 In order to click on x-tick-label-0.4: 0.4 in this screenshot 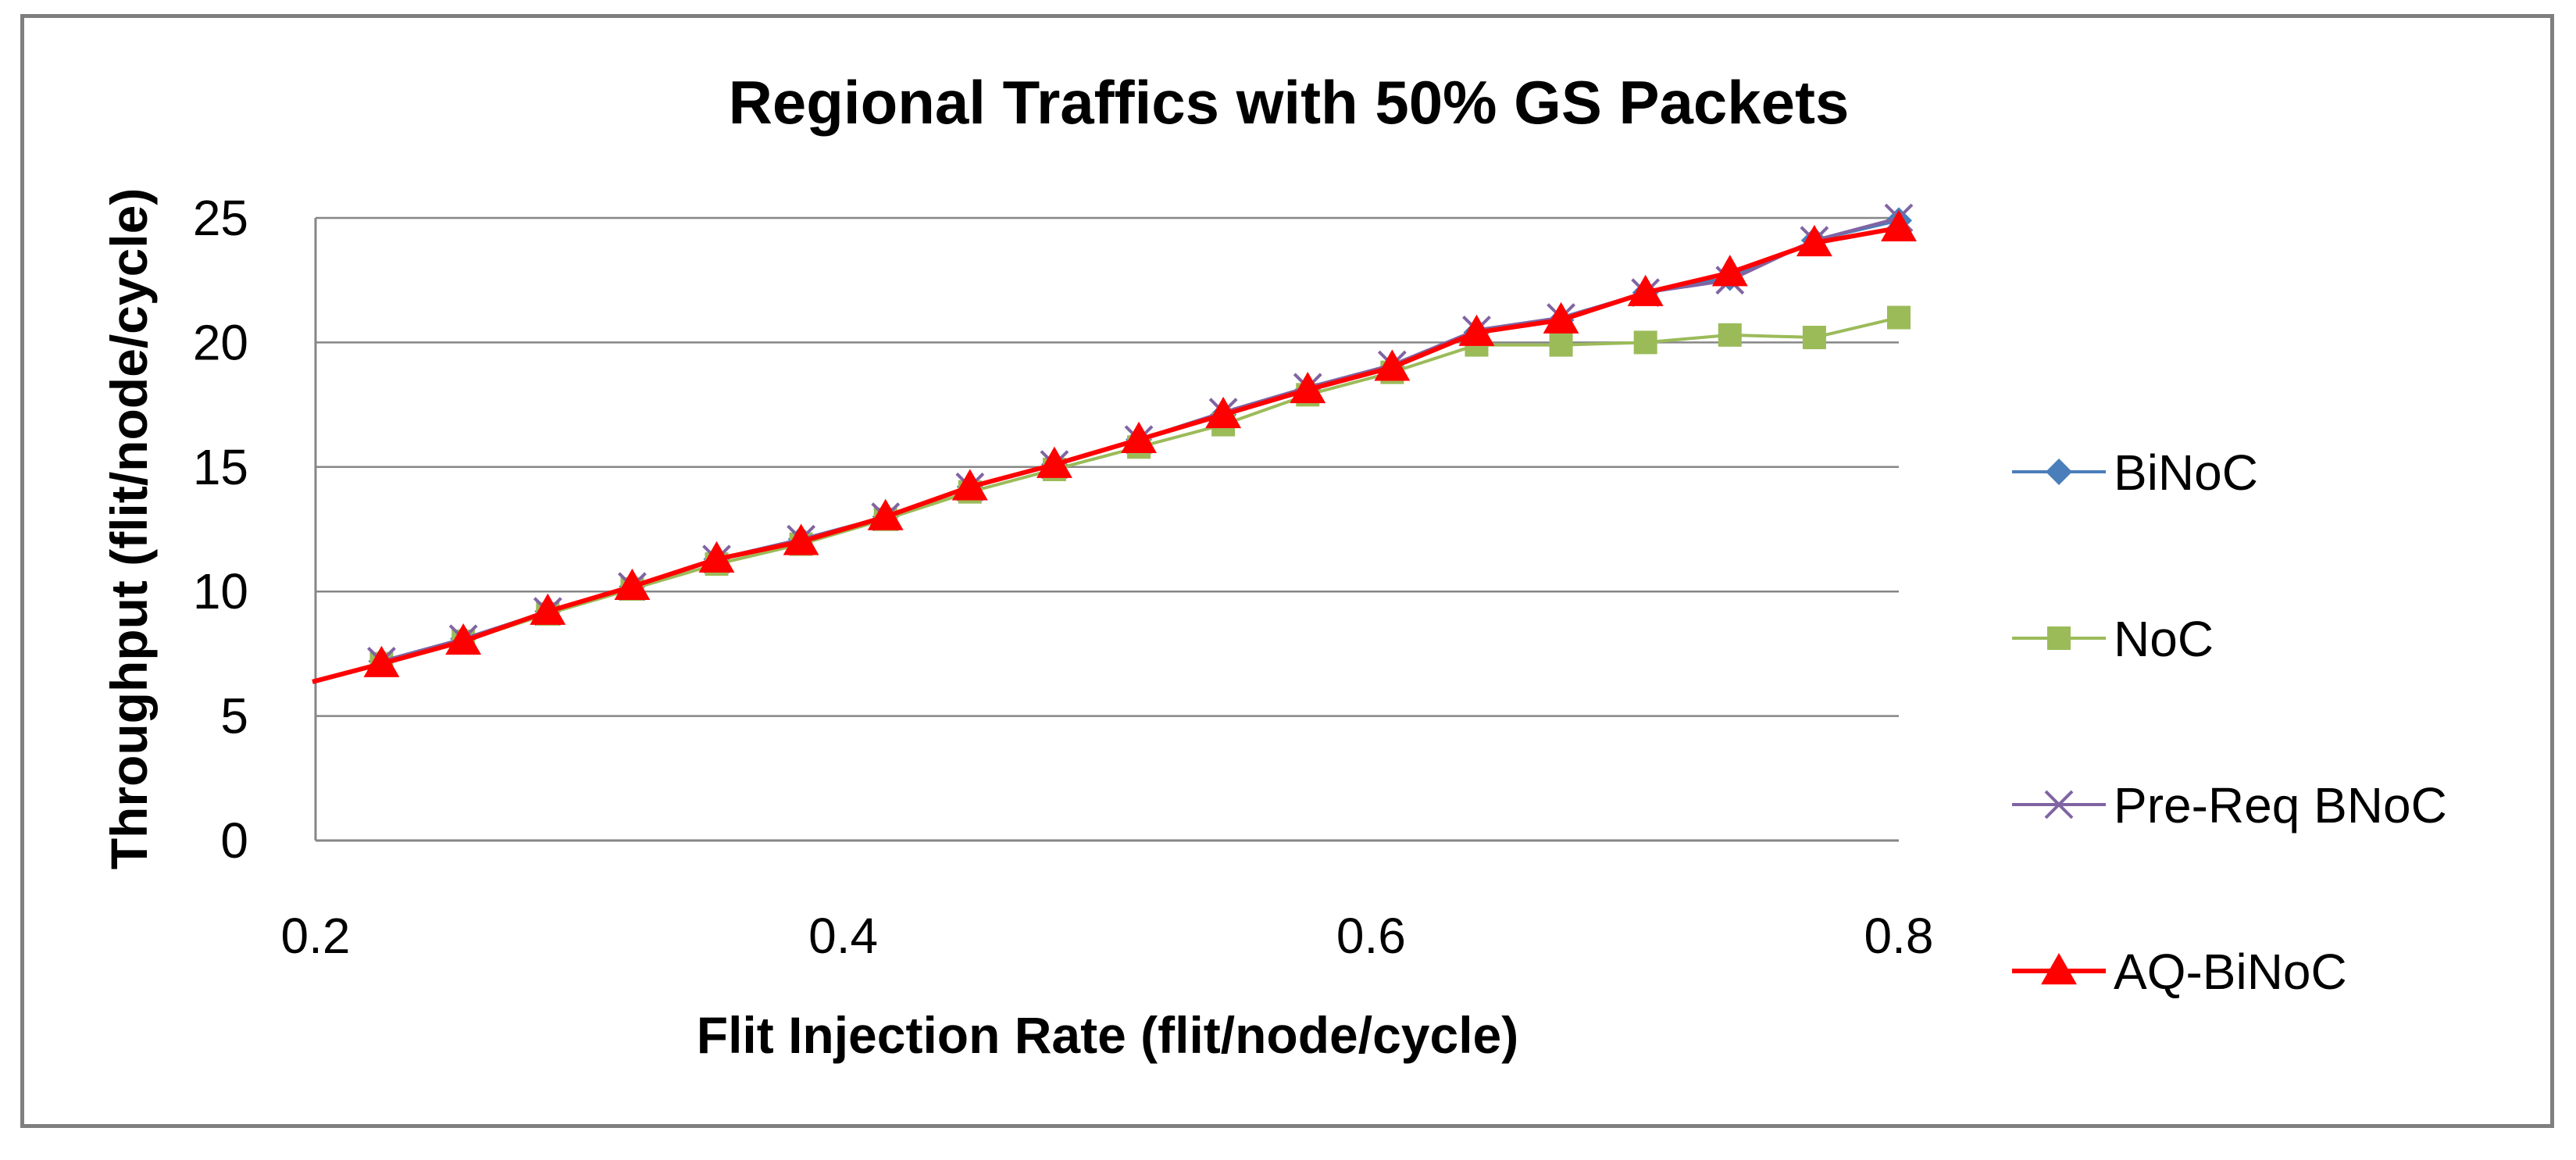, I will do `click(843, 936)`.